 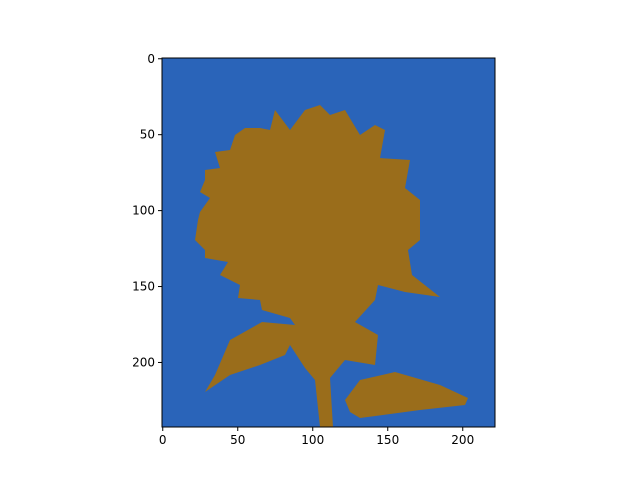 What do you see at coordinates (312, 440) in the screenshot?
I see `x-tick-label: 100` at bounding box center [312, 440].